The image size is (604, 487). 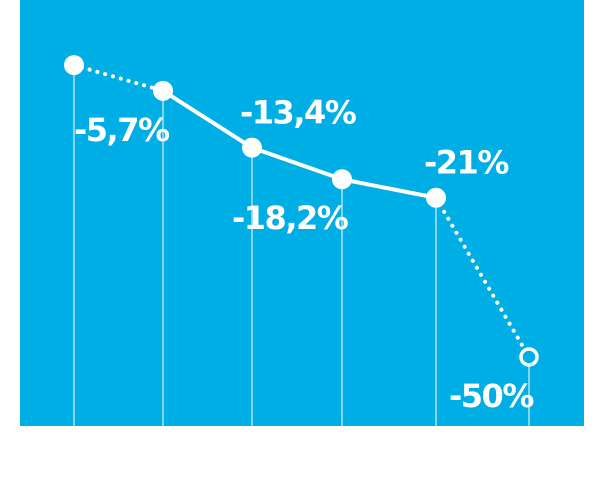 What do you see at coordinates (122, 130) in the screenshot?
I see `data-label-0: -5,7%` at bounding box center [122, 130].